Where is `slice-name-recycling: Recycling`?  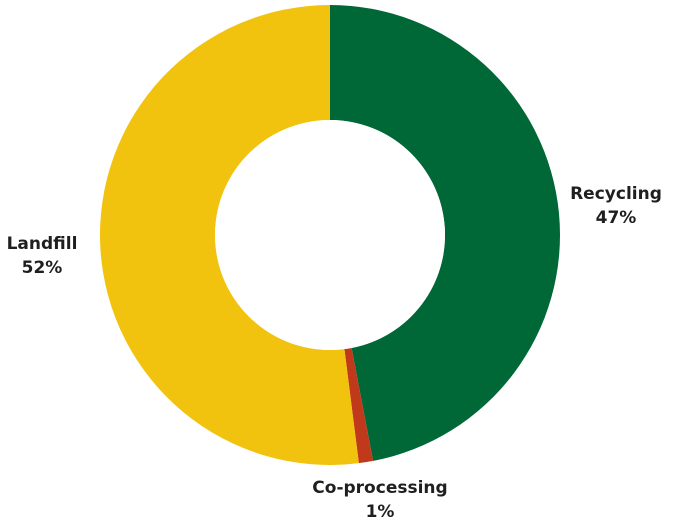 slice-name-recycling: Recycling is located at coordinates (616, 194).